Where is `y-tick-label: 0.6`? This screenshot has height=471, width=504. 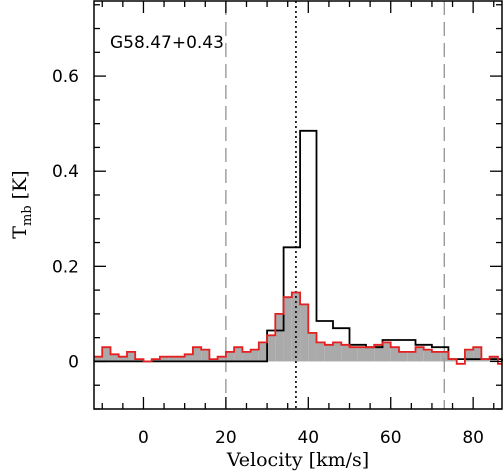 y-tick-label: 0.6 is located at coordinates (65, 77).